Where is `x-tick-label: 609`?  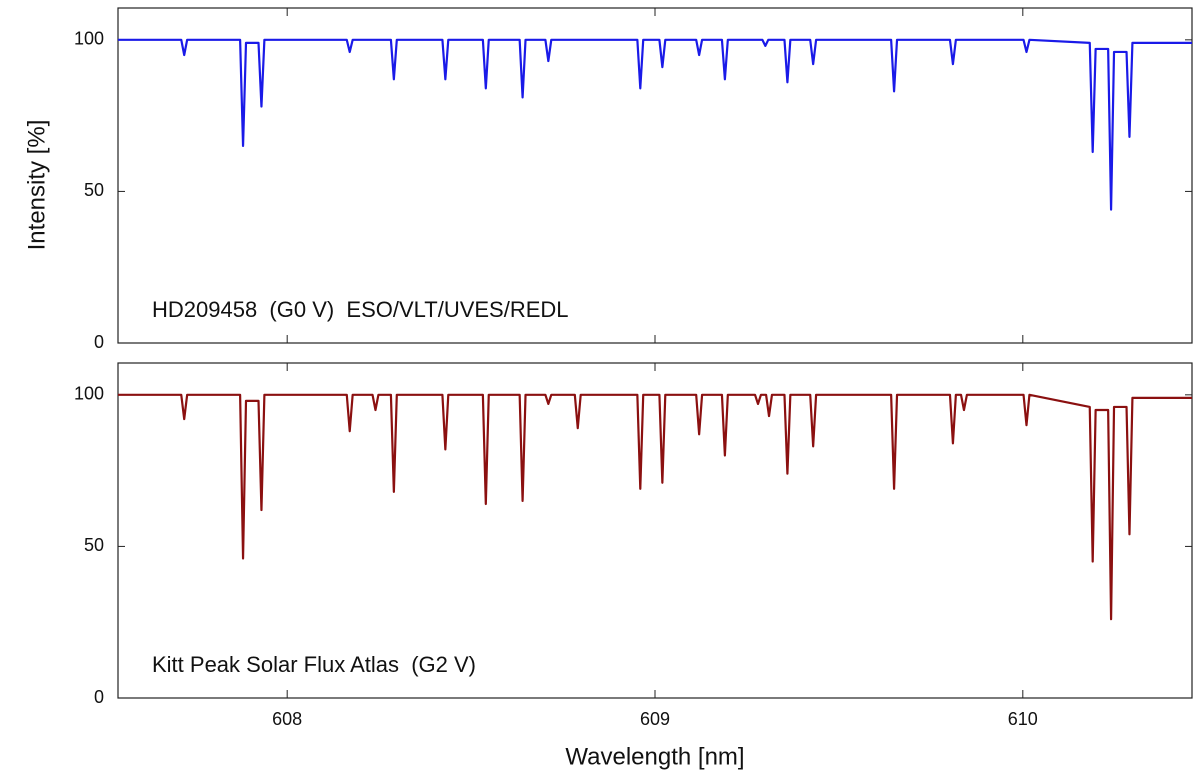 x-tick-label: 609 is located at coordinates (655, 719).